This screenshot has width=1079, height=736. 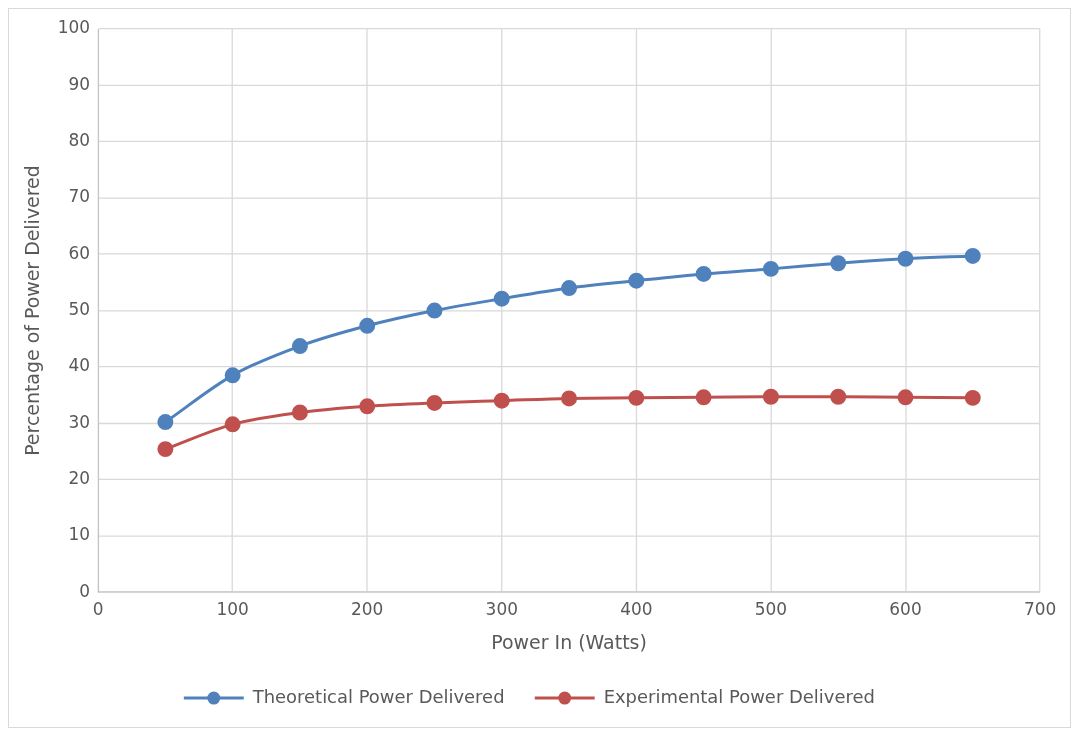 What do you see at coordinates (79, 308) in the screenshot?
I see `y-tick-label: 50` at bounding box center [79, 308].